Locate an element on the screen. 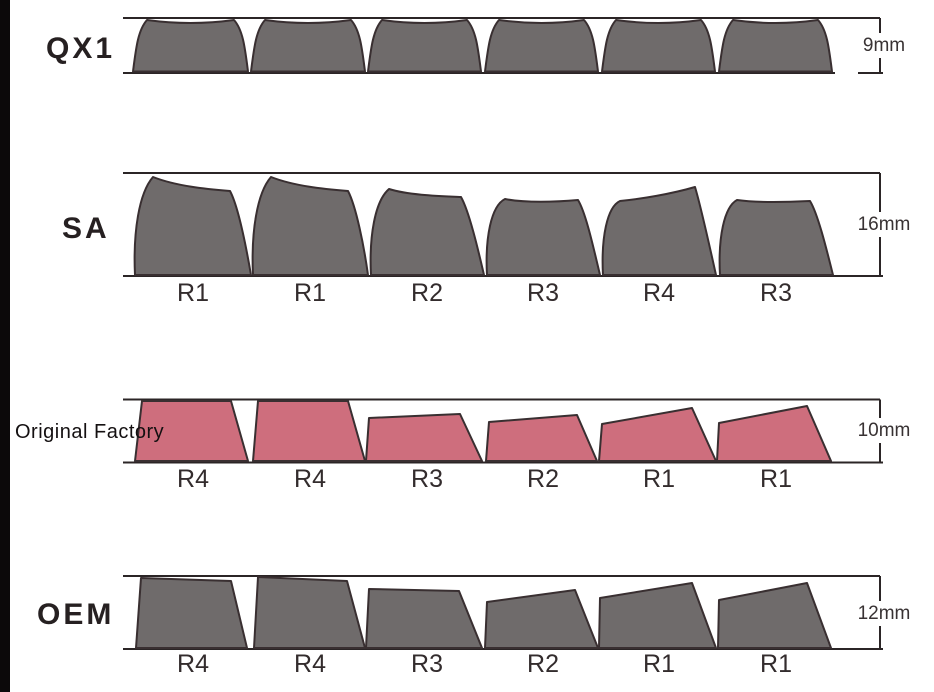 The width and height of the screenshot is (934, 692). height-label-sa: 16mm is located at coordinates (884, 224).